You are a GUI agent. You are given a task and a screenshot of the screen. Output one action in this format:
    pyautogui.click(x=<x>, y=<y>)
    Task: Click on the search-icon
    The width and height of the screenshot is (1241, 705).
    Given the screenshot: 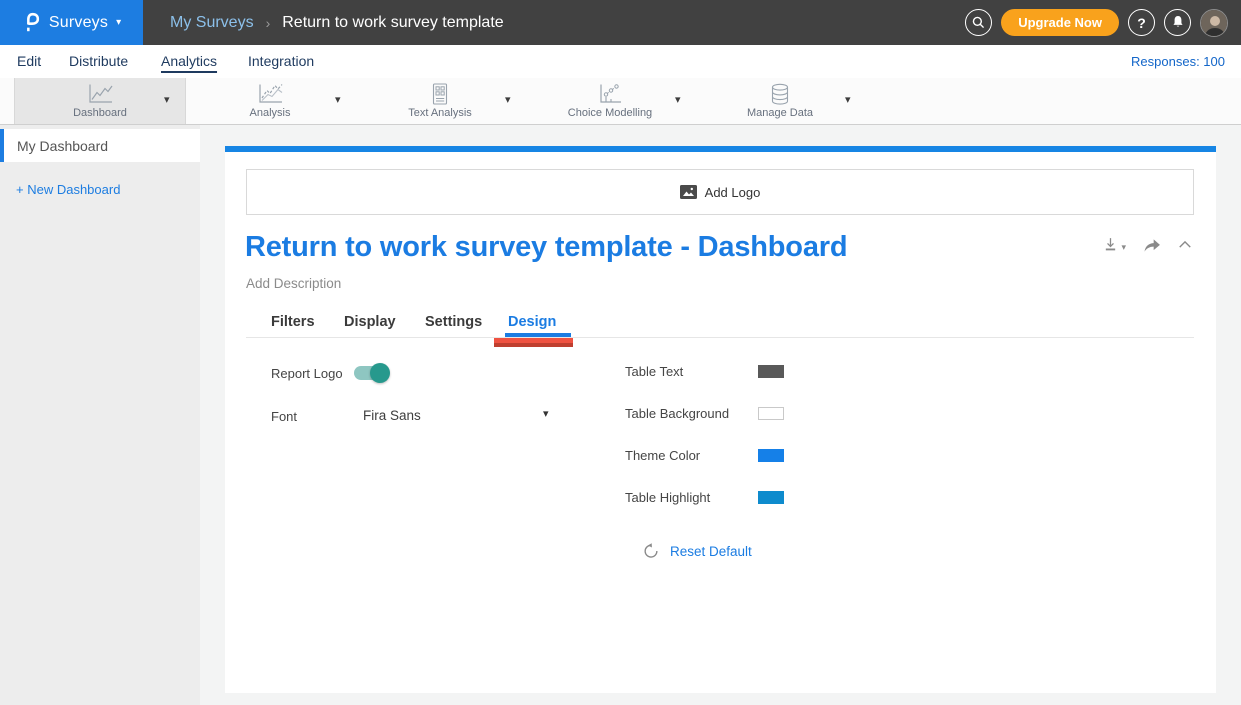 What is the action you would take?
    pyautogui.click(x=978, y=23)
    